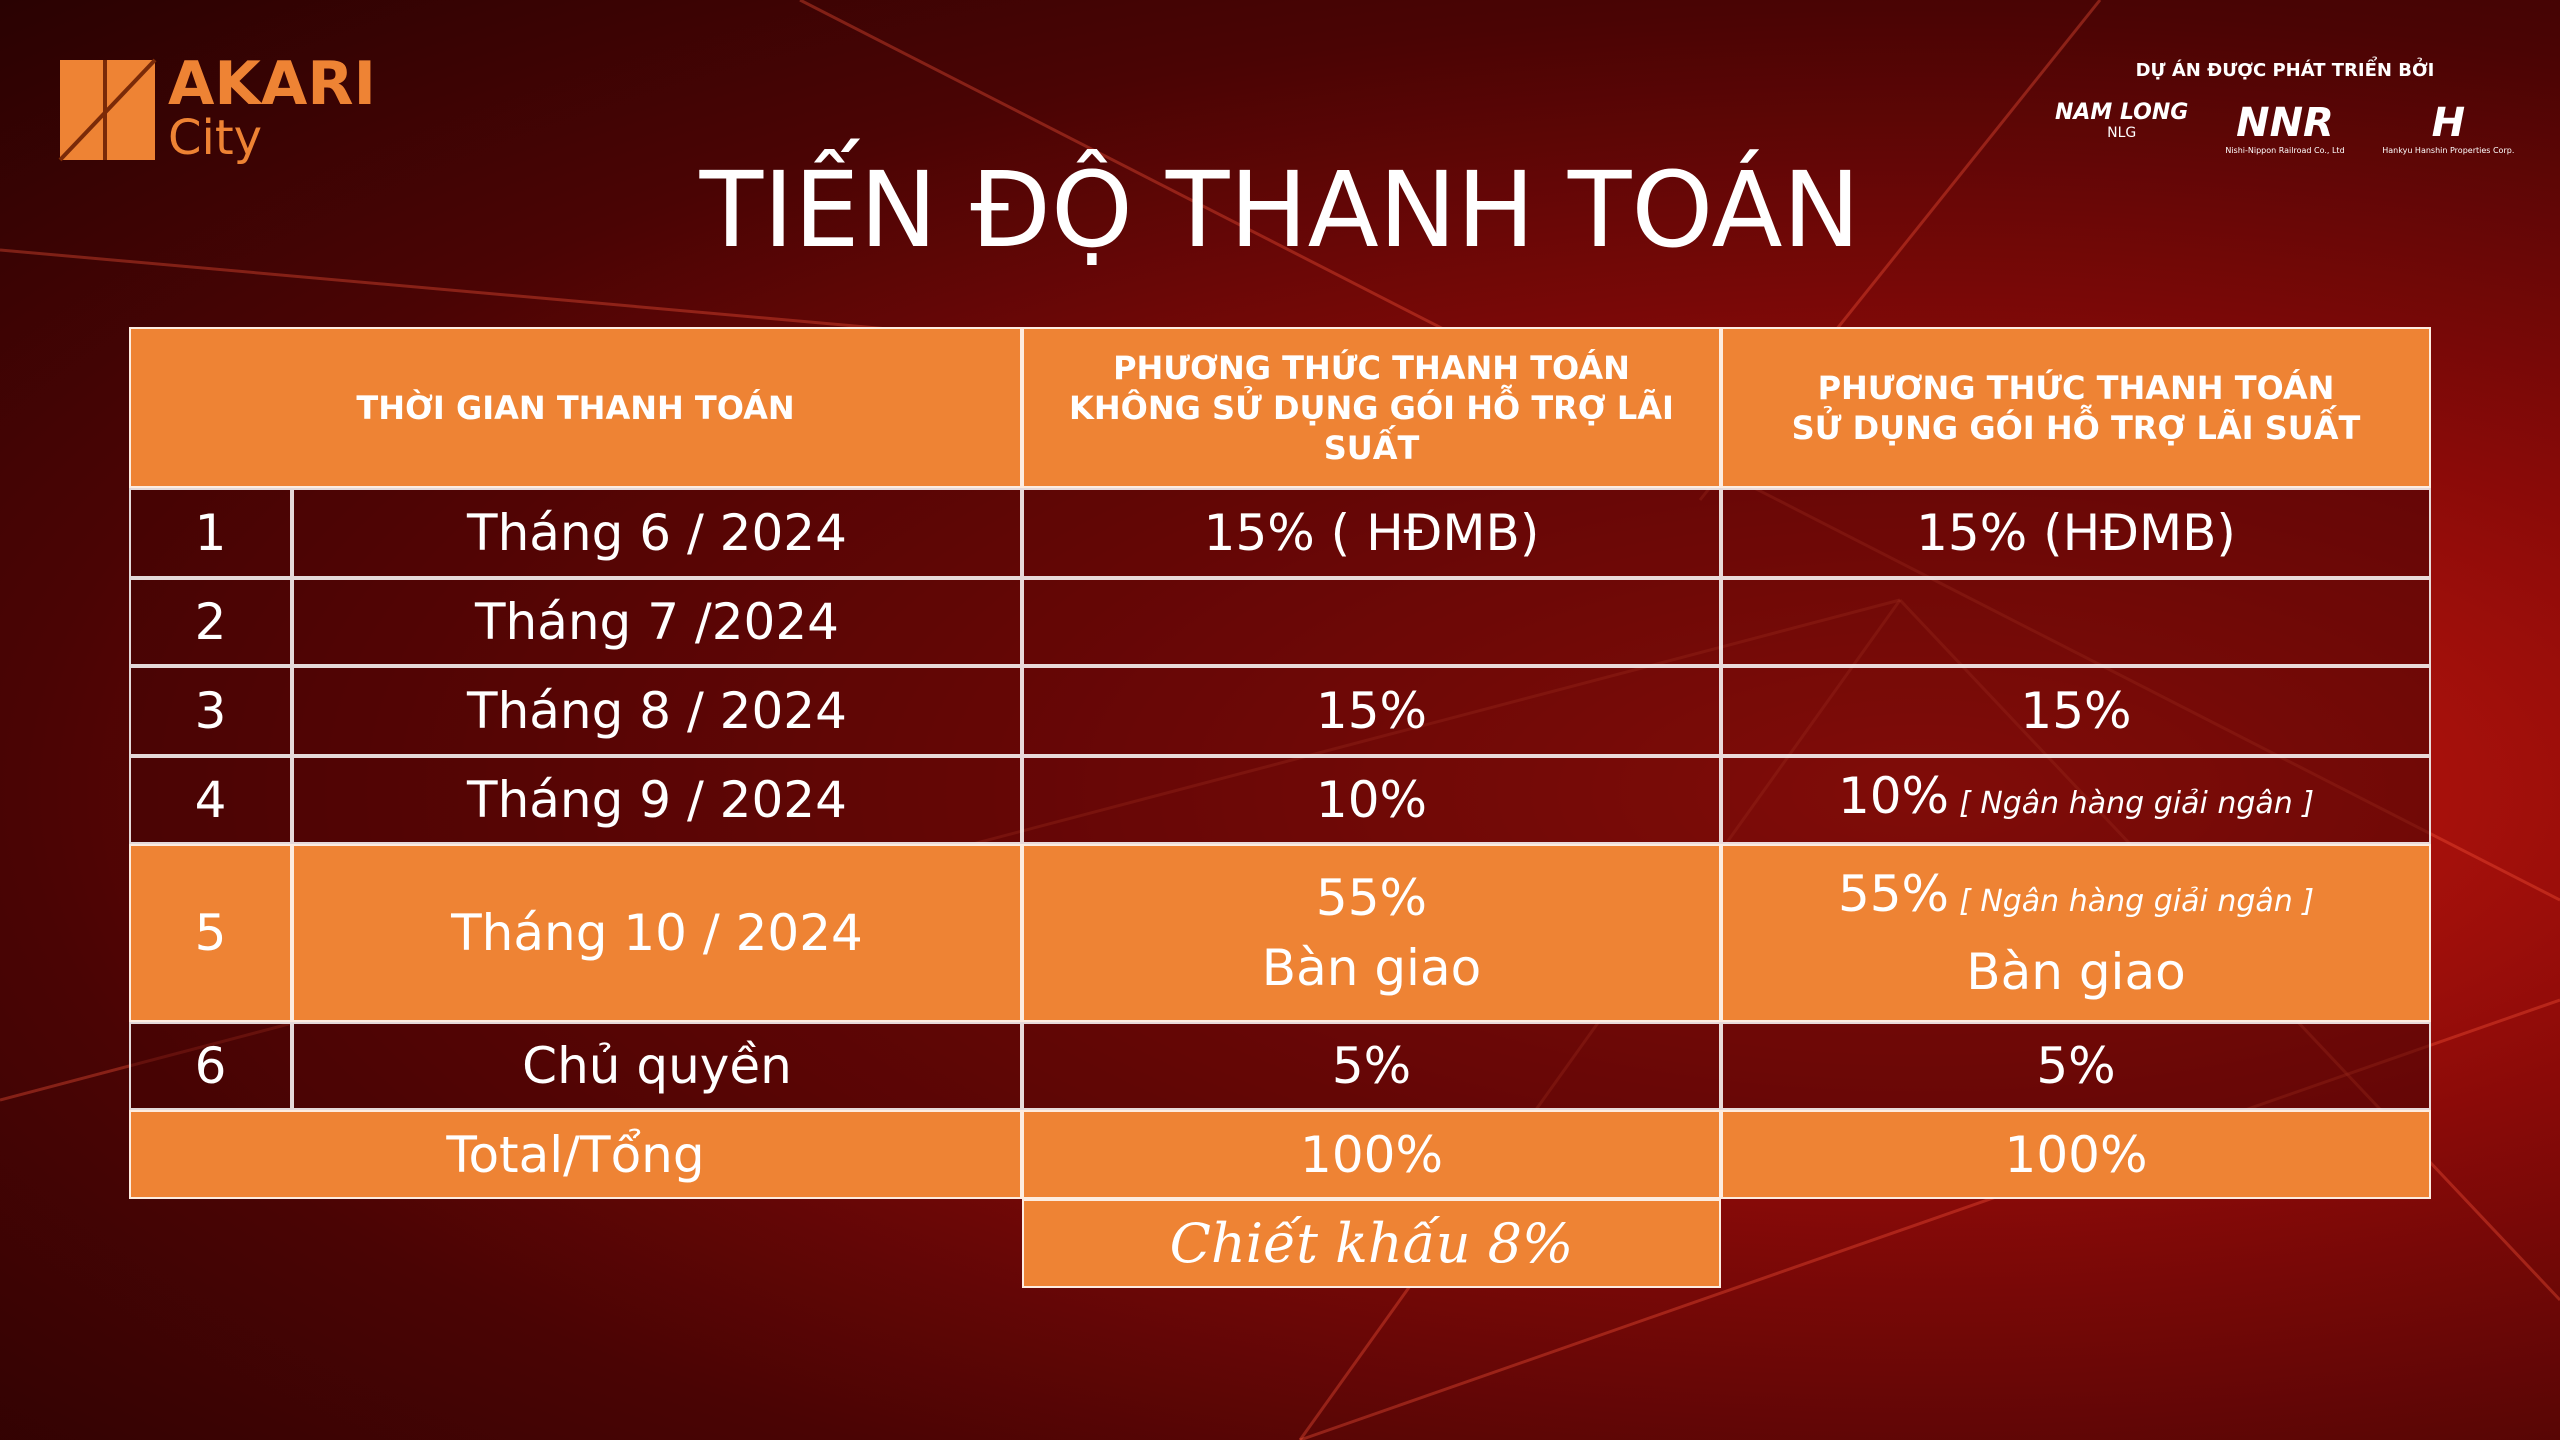  I want to click on table-cell: THỜI GIAN THANH TOÁN, so click(575, 407).